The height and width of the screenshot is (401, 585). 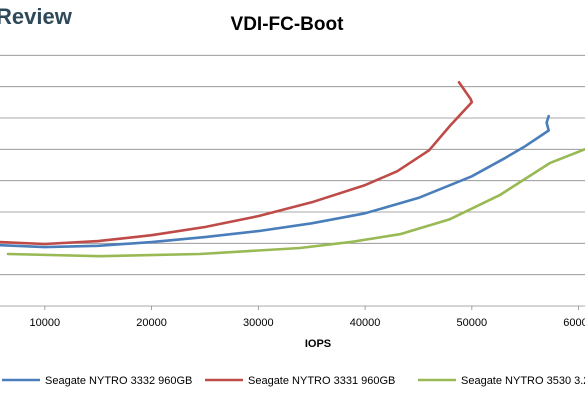 What do you see at coordinates (36, 16) in the screenshot?
I see `watermark: Review` at bounding box center [36, 16].